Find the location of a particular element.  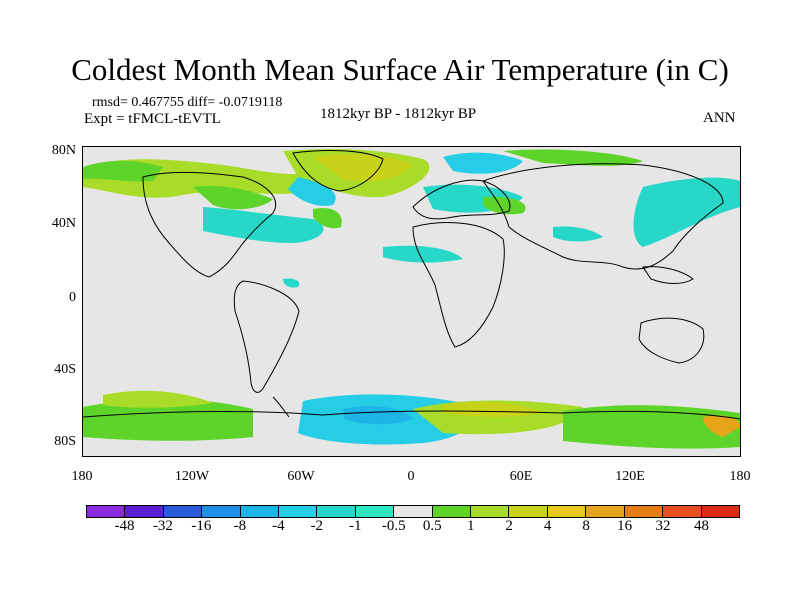

stats-line: rmsd= 0.467755 diff= -0.0719118 is located at coordinates (187, 102).